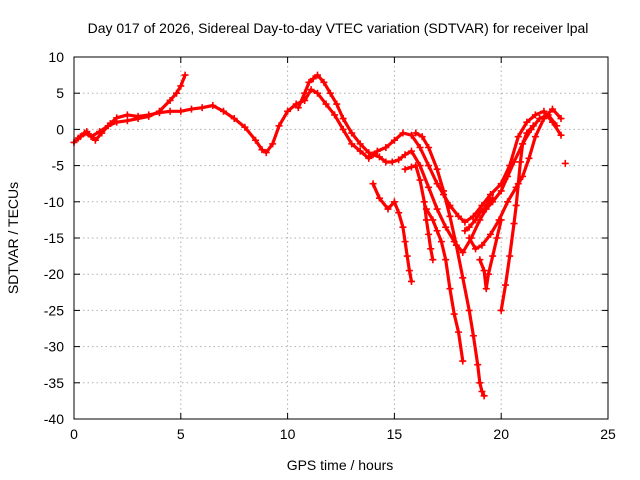 The image size is (640, 480). What do you see at coordinates (60, 93) in the screenshot?
I see `y-tick-label: 5` at bounding box center [60, 93].